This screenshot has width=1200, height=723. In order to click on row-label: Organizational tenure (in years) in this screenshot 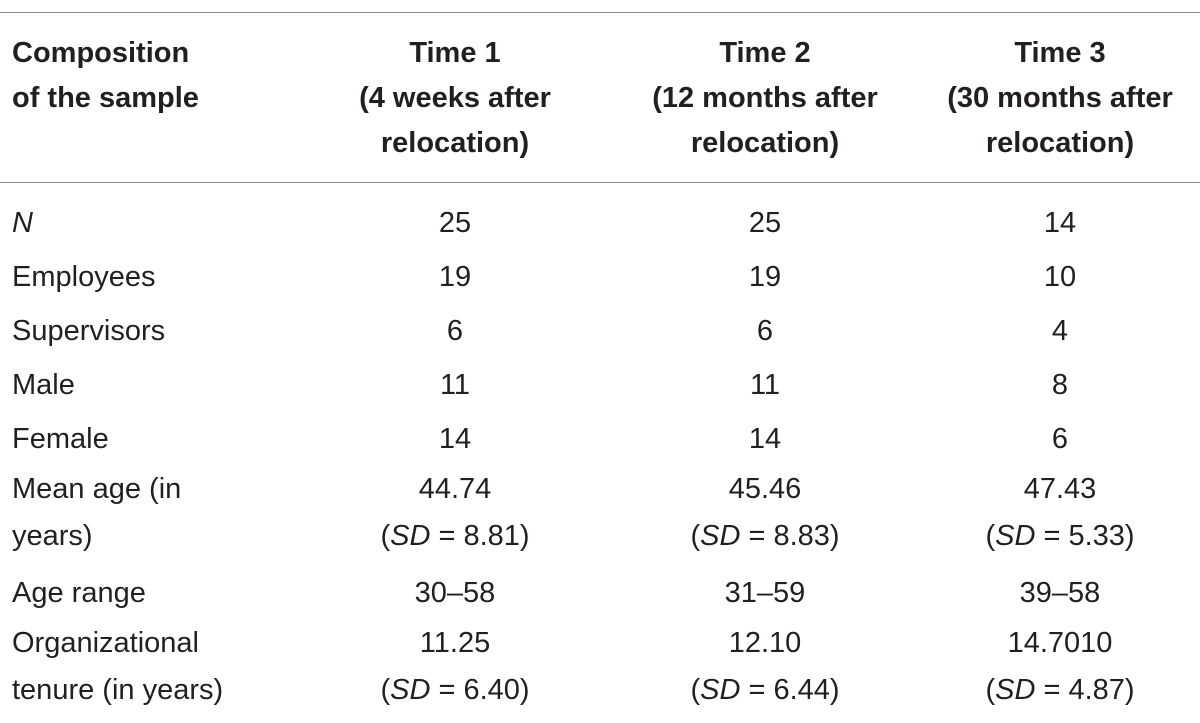, I will do `click(118, 666)`.